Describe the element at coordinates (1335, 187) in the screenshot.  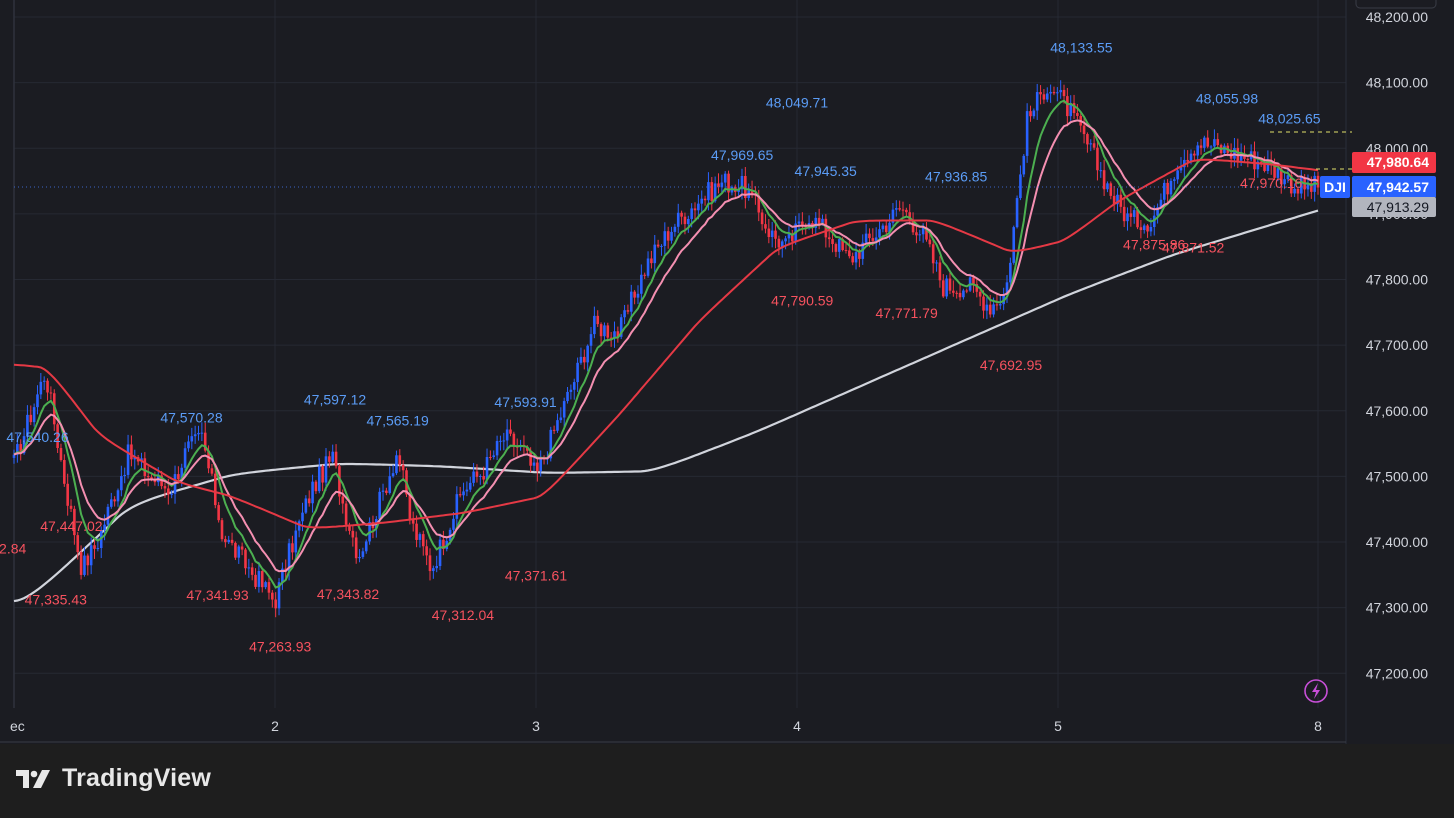
I see `symbol-badge: DJI` at that location.